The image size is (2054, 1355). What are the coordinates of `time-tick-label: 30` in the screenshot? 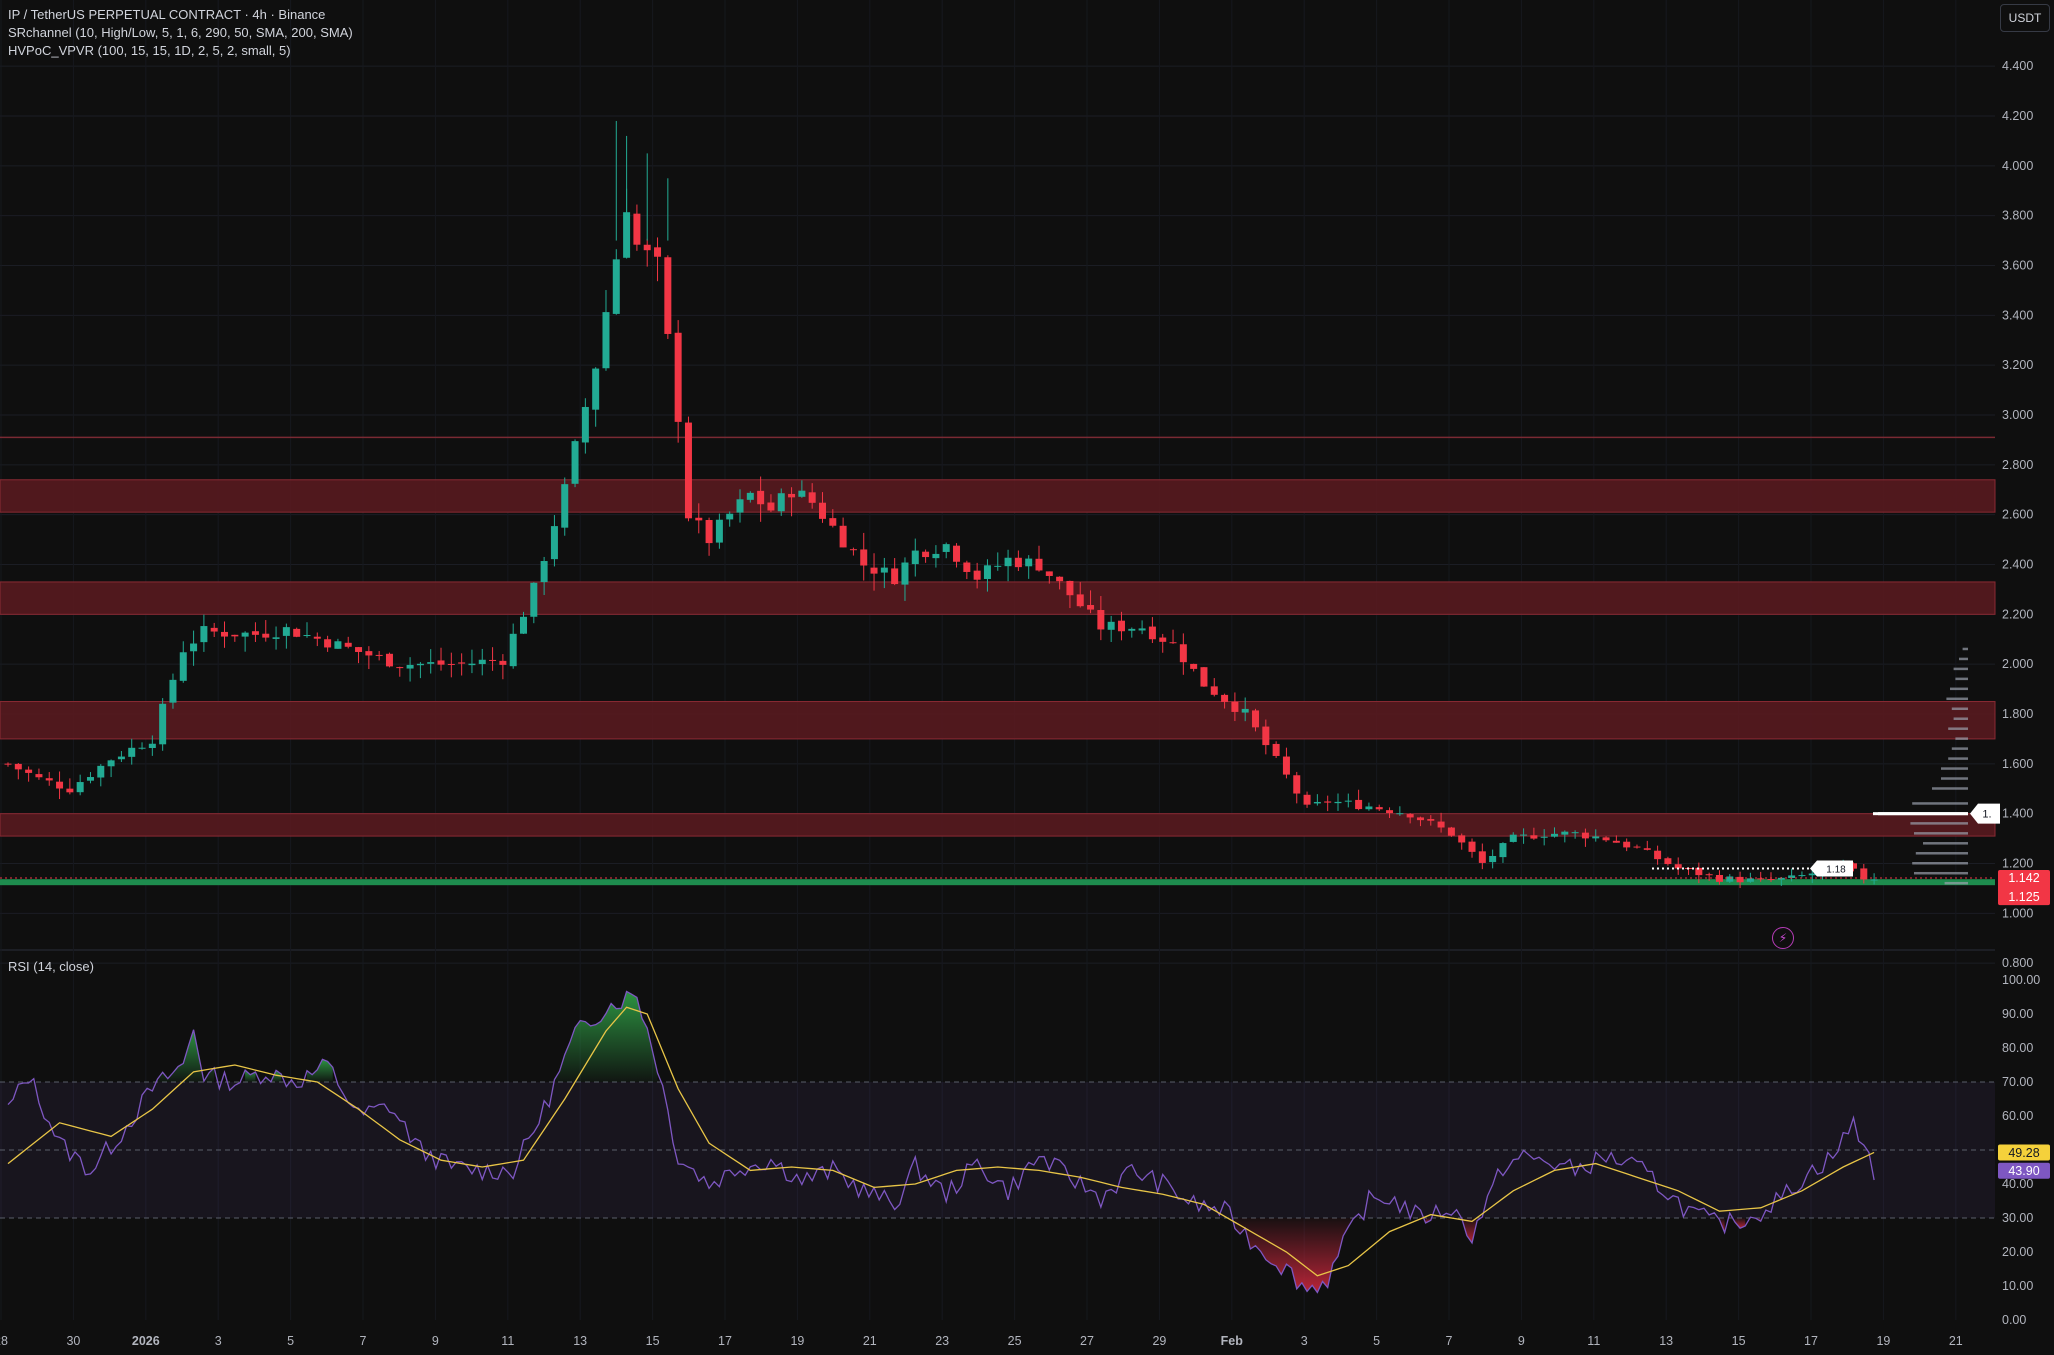 It's located at (73, 1341).